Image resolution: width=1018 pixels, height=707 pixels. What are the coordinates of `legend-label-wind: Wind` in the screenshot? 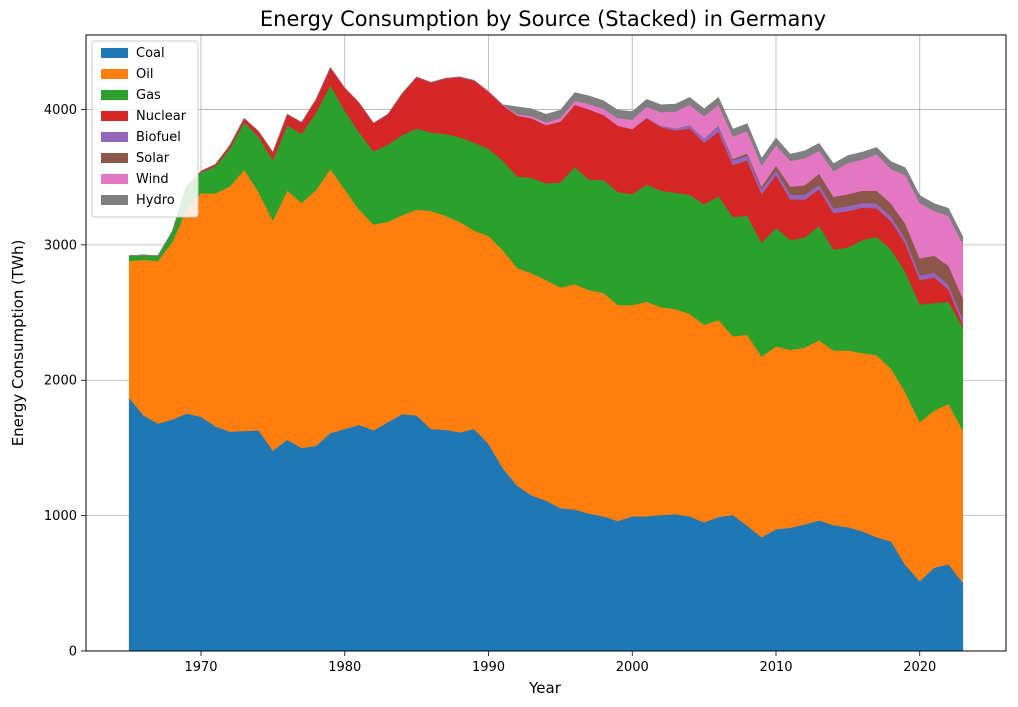 It's located at (152, 179).